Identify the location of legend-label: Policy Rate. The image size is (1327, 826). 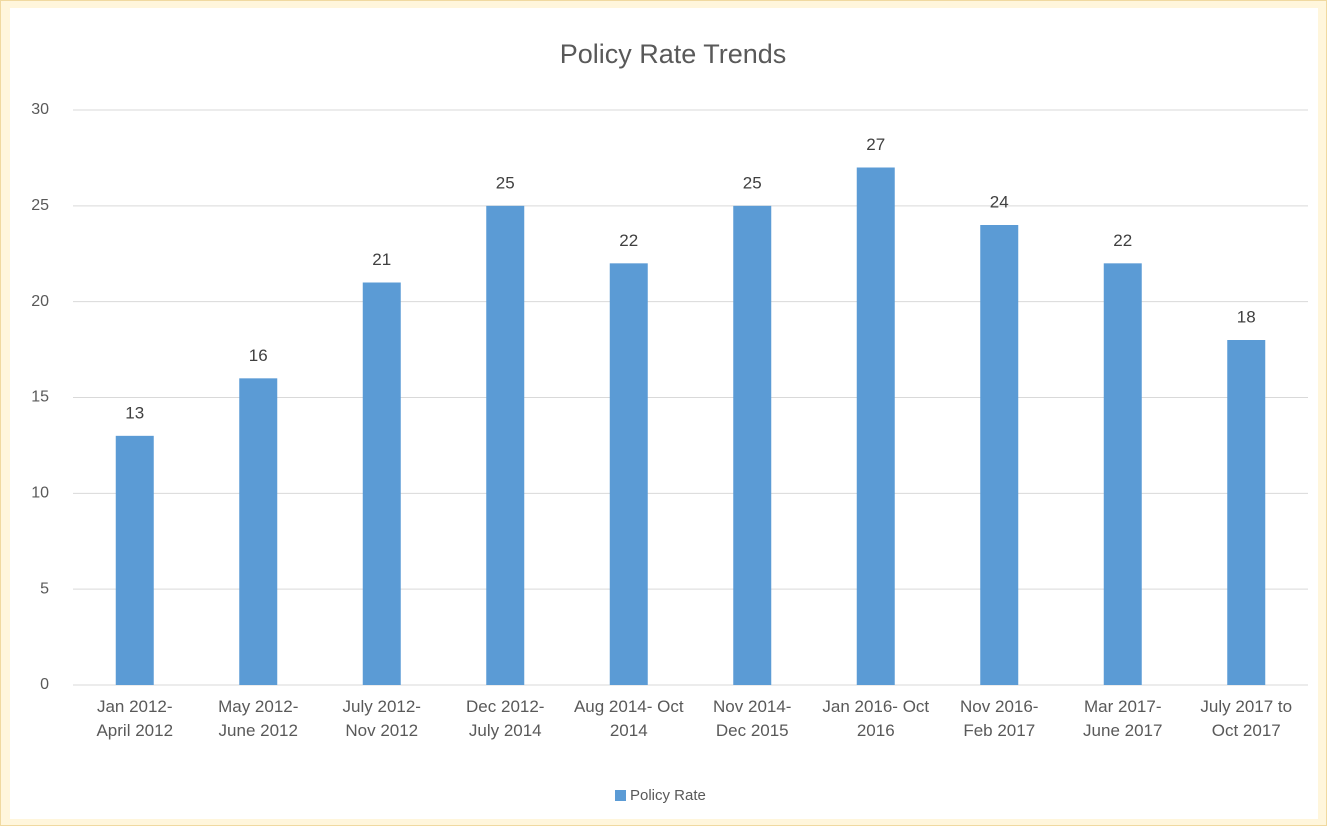
(668, 795).